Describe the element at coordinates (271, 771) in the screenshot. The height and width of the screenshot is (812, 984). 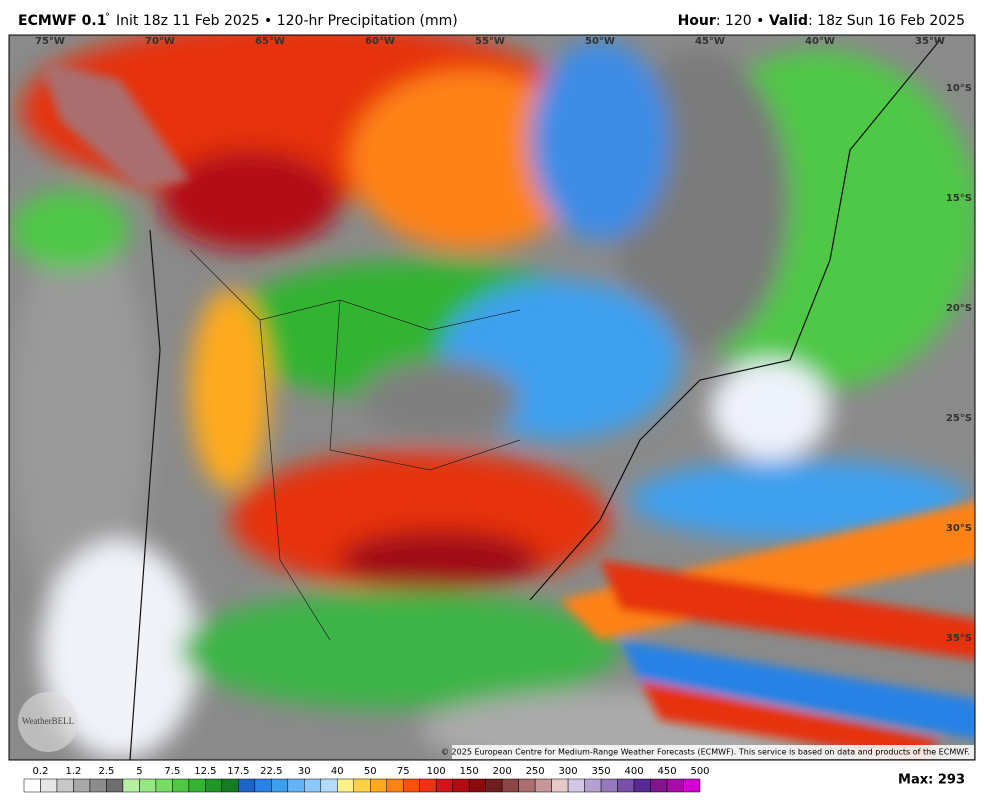
I see `colorbar-label: 22.5` at that location.